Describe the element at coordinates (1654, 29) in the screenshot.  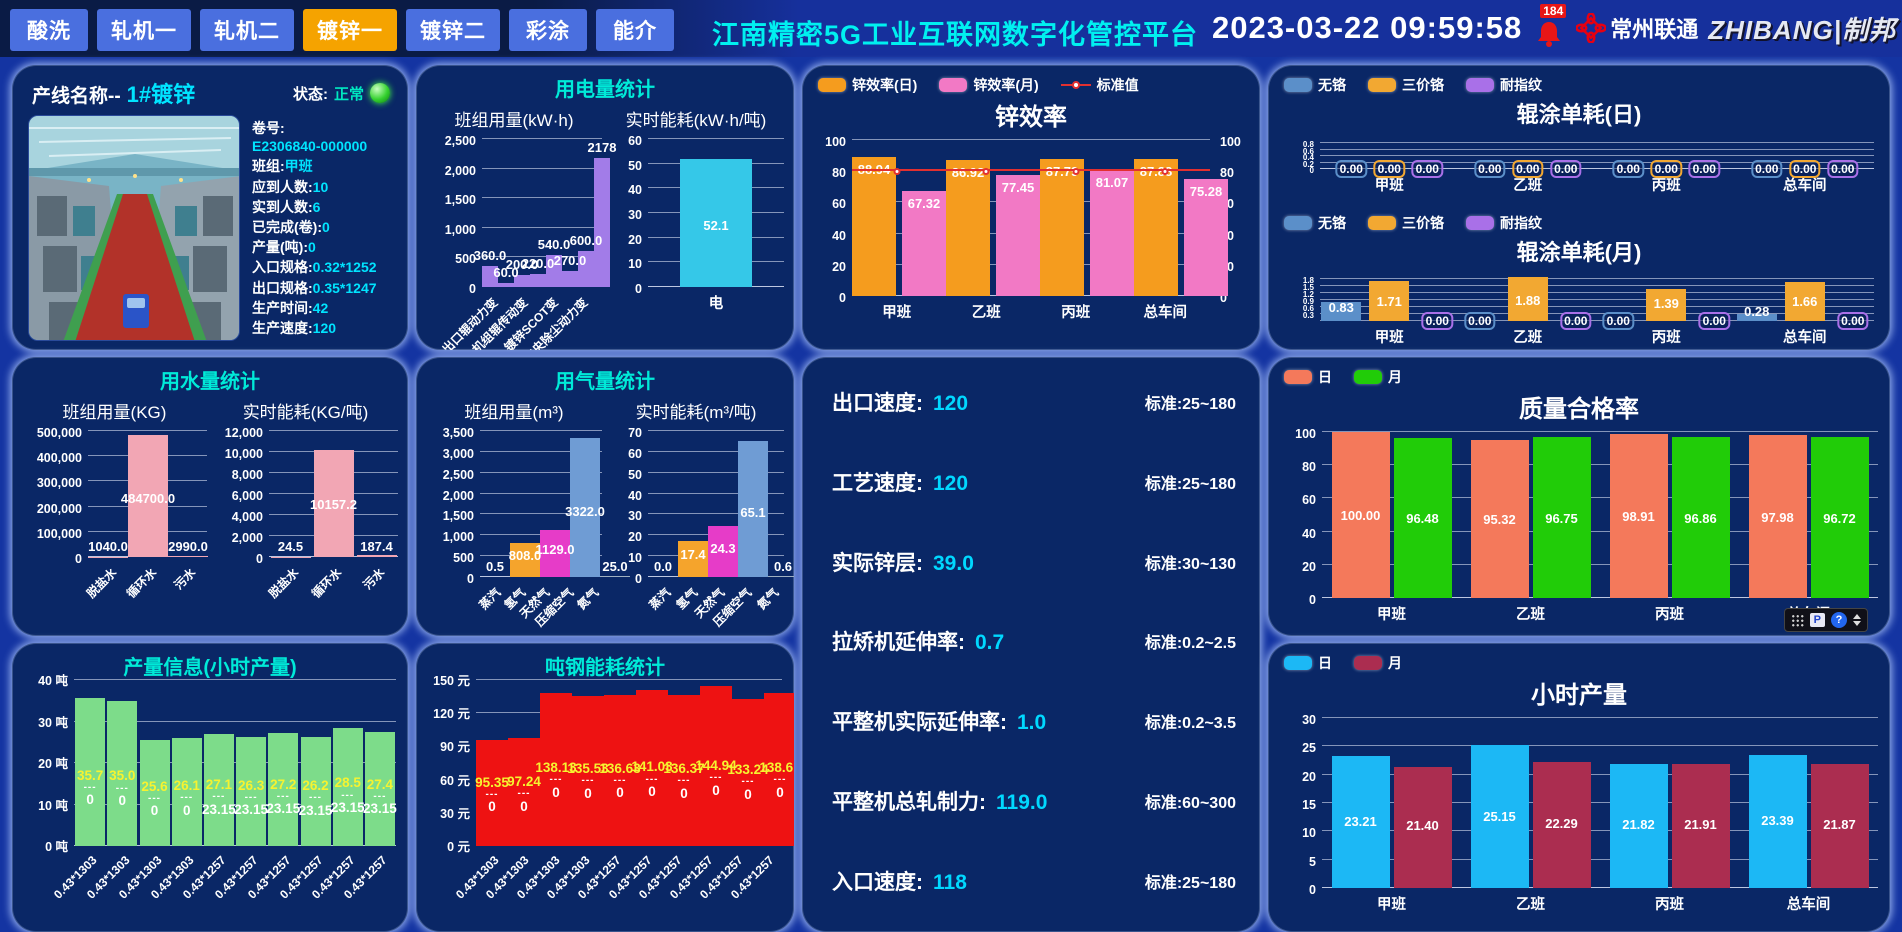
I see `operator-name: 常州联通` at that location.